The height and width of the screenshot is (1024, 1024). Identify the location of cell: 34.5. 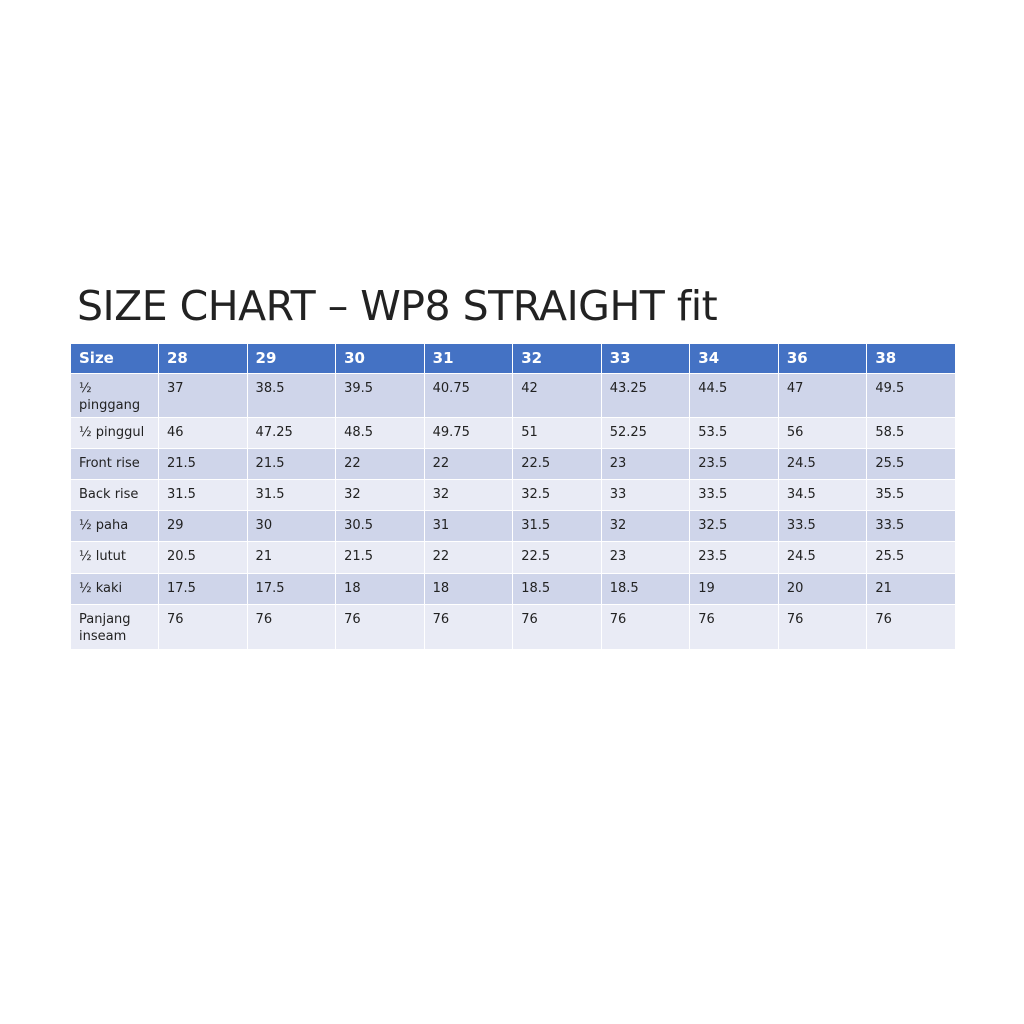
(822, 495).